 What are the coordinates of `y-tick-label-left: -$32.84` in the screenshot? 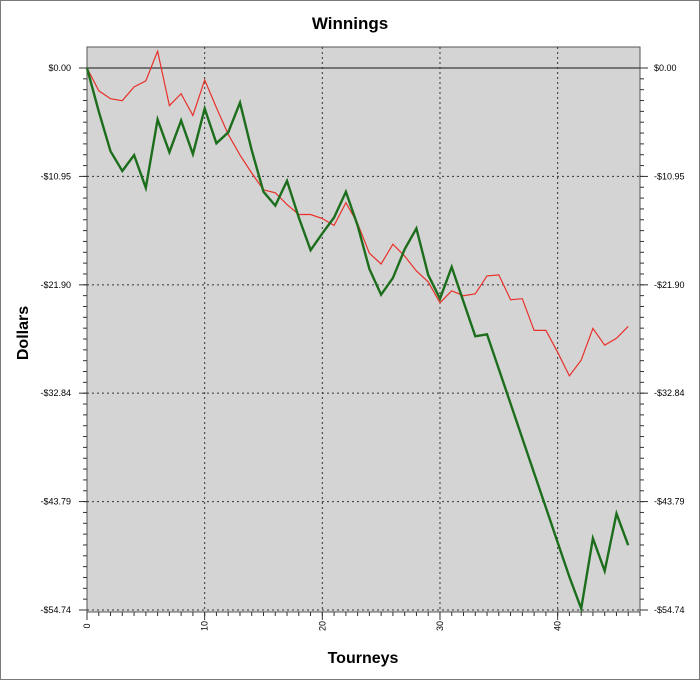 It's located at (55, 393).